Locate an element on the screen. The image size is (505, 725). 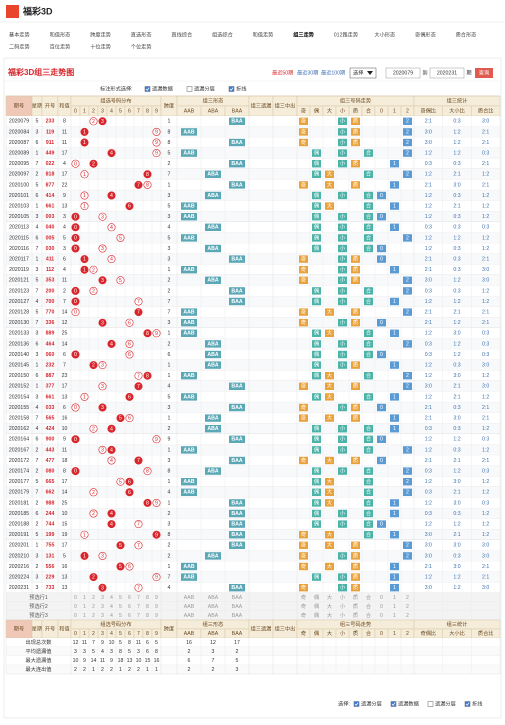
nav-link: 二码走势 is located at coordinates (19, 46).